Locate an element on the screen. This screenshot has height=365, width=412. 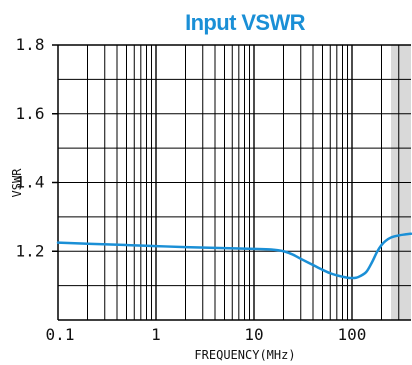
x-tick-label: 0.1 is located at coordinates (60, 334).